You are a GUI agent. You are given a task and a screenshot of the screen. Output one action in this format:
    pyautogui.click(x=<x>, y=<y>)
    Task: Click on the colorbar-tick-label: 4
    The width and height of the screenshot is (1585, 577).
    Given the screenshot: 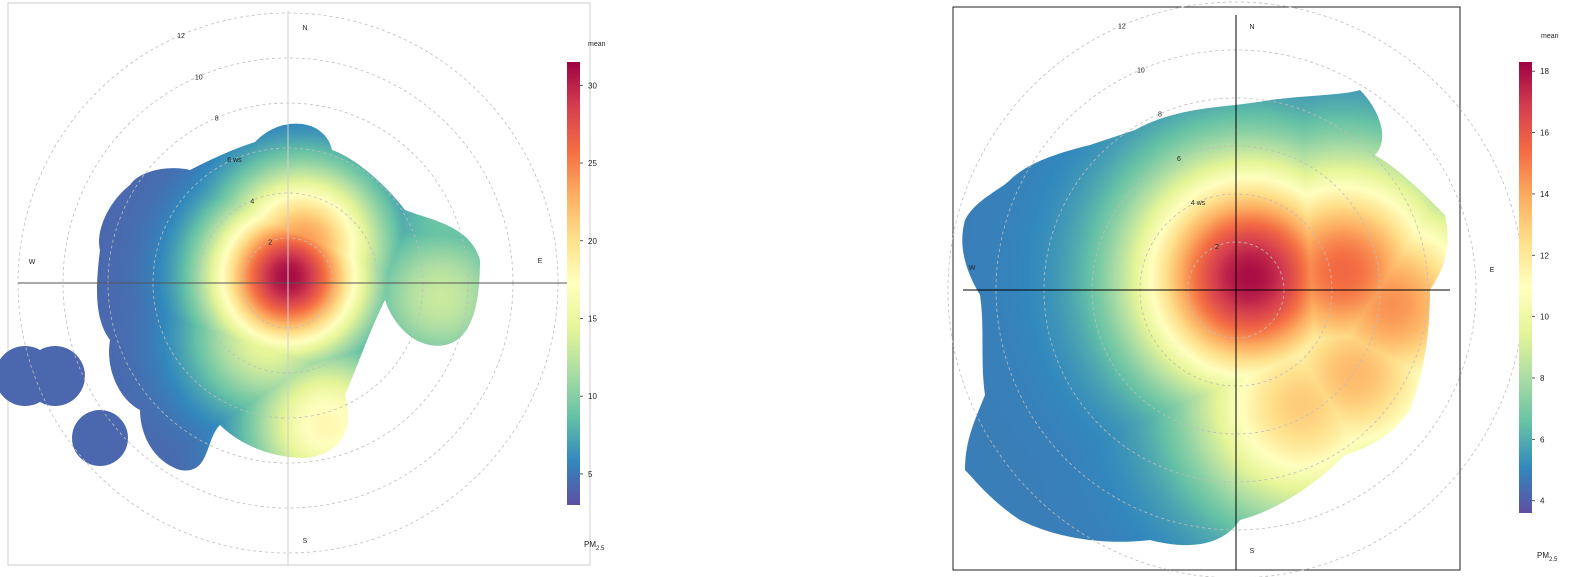 What is the action you would take?
    pyautogui.click(x=1542, y=501)
    